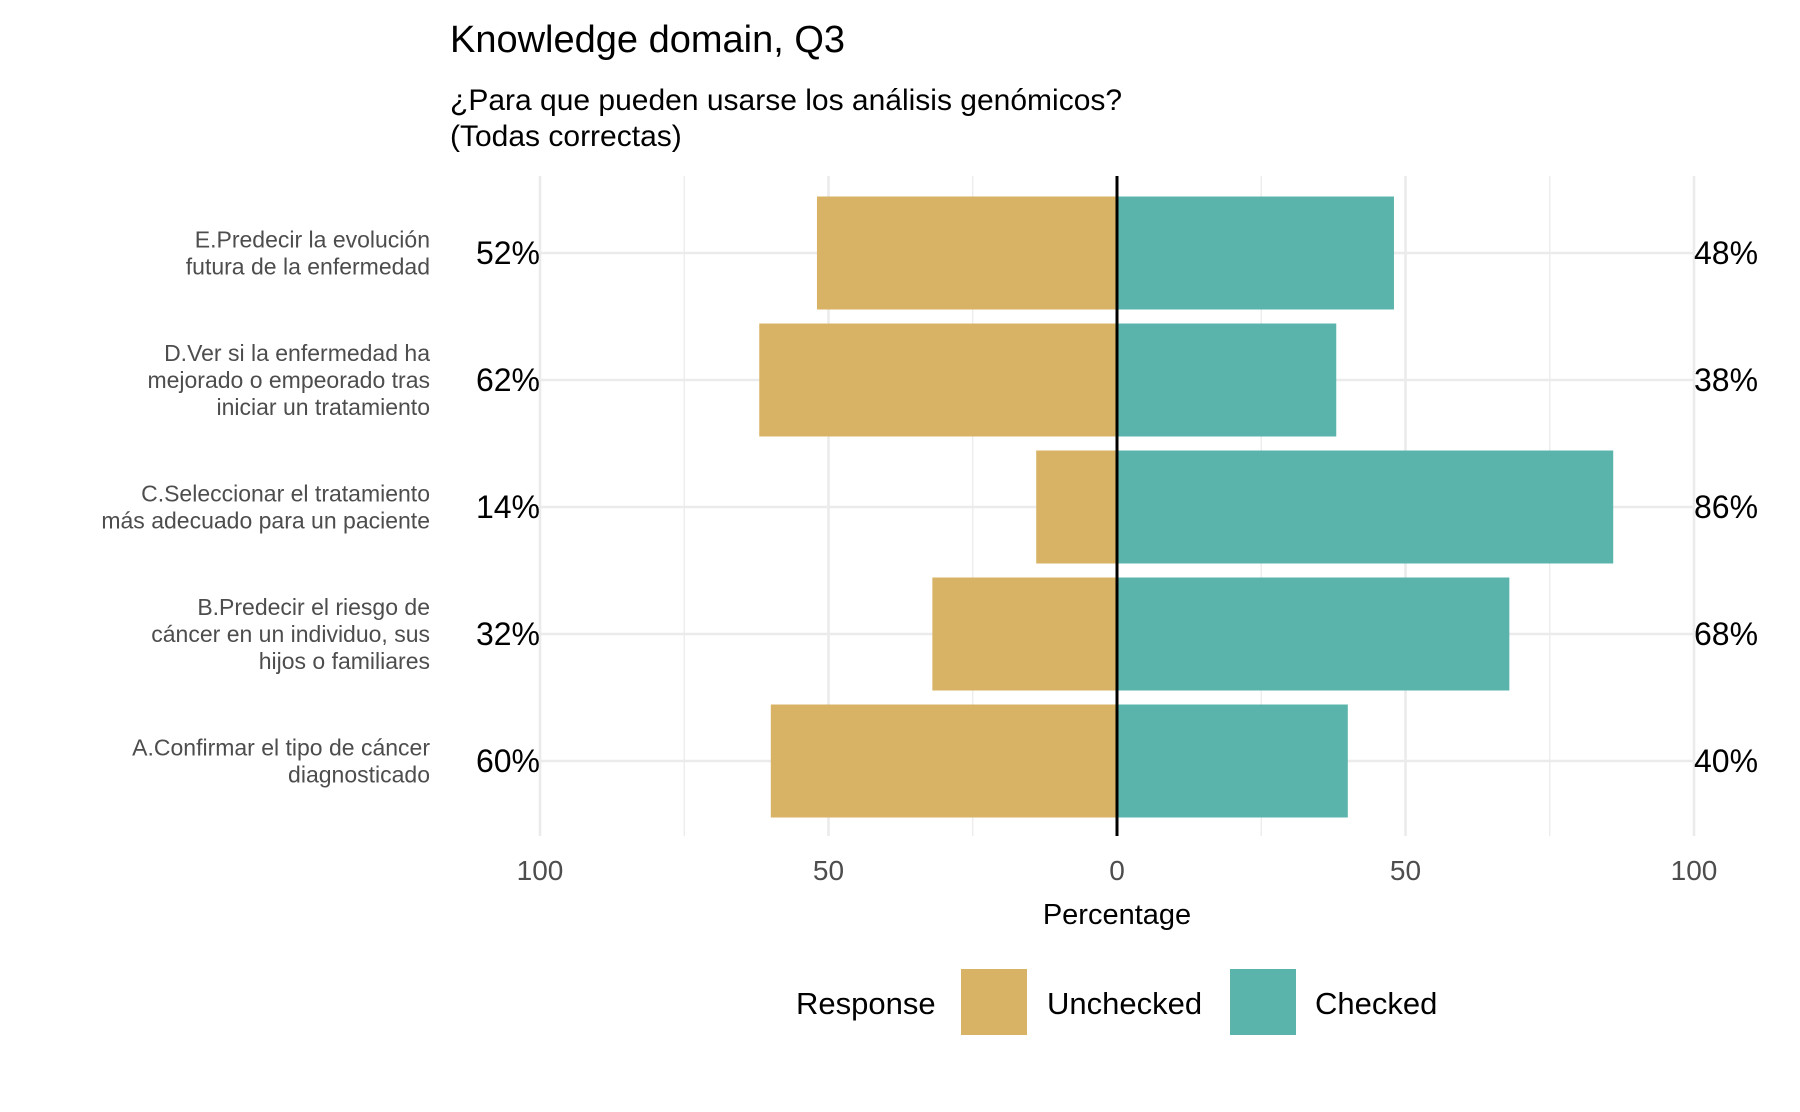 This screenshot has width=1800, height=1112. What do you see at coordinates (1124, 1003) in the screenshot?
I see `legend-label-unchecked: Unchecked` at bounding box center [1124, 1003].